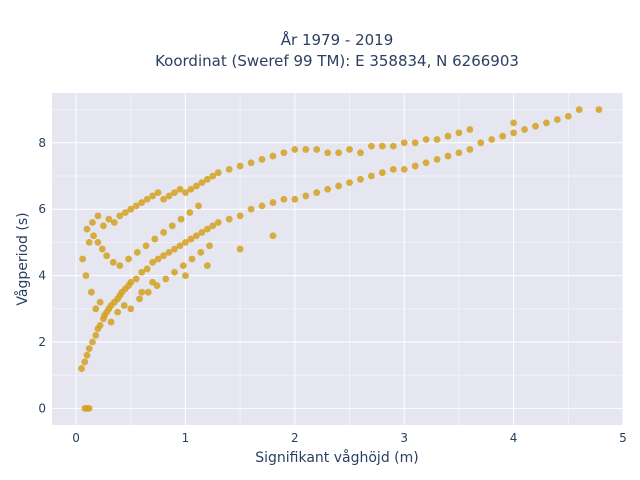 This screenshot has height=480, width=640. What do you see at coordinates (22, 258) in the screenshot?
I see `y-axis-title: Vågperiod (s)` at bounding box center [22, 258].